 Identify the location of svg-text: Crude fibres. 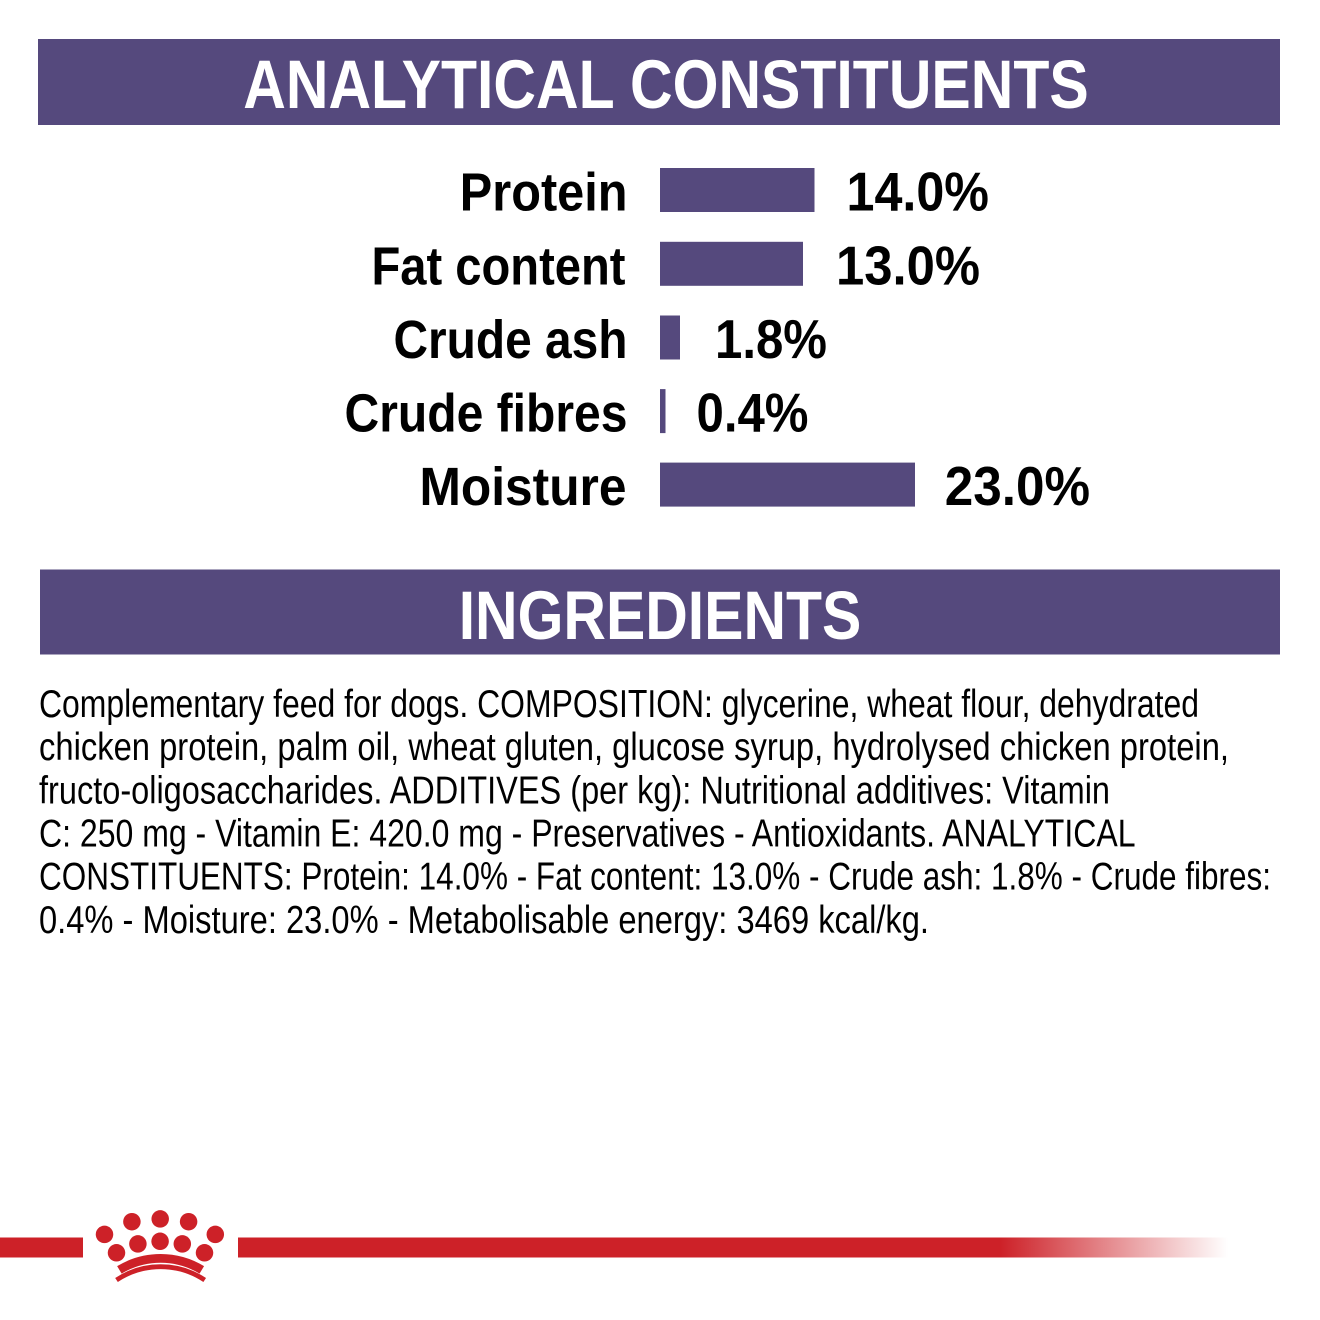
(486, 414).